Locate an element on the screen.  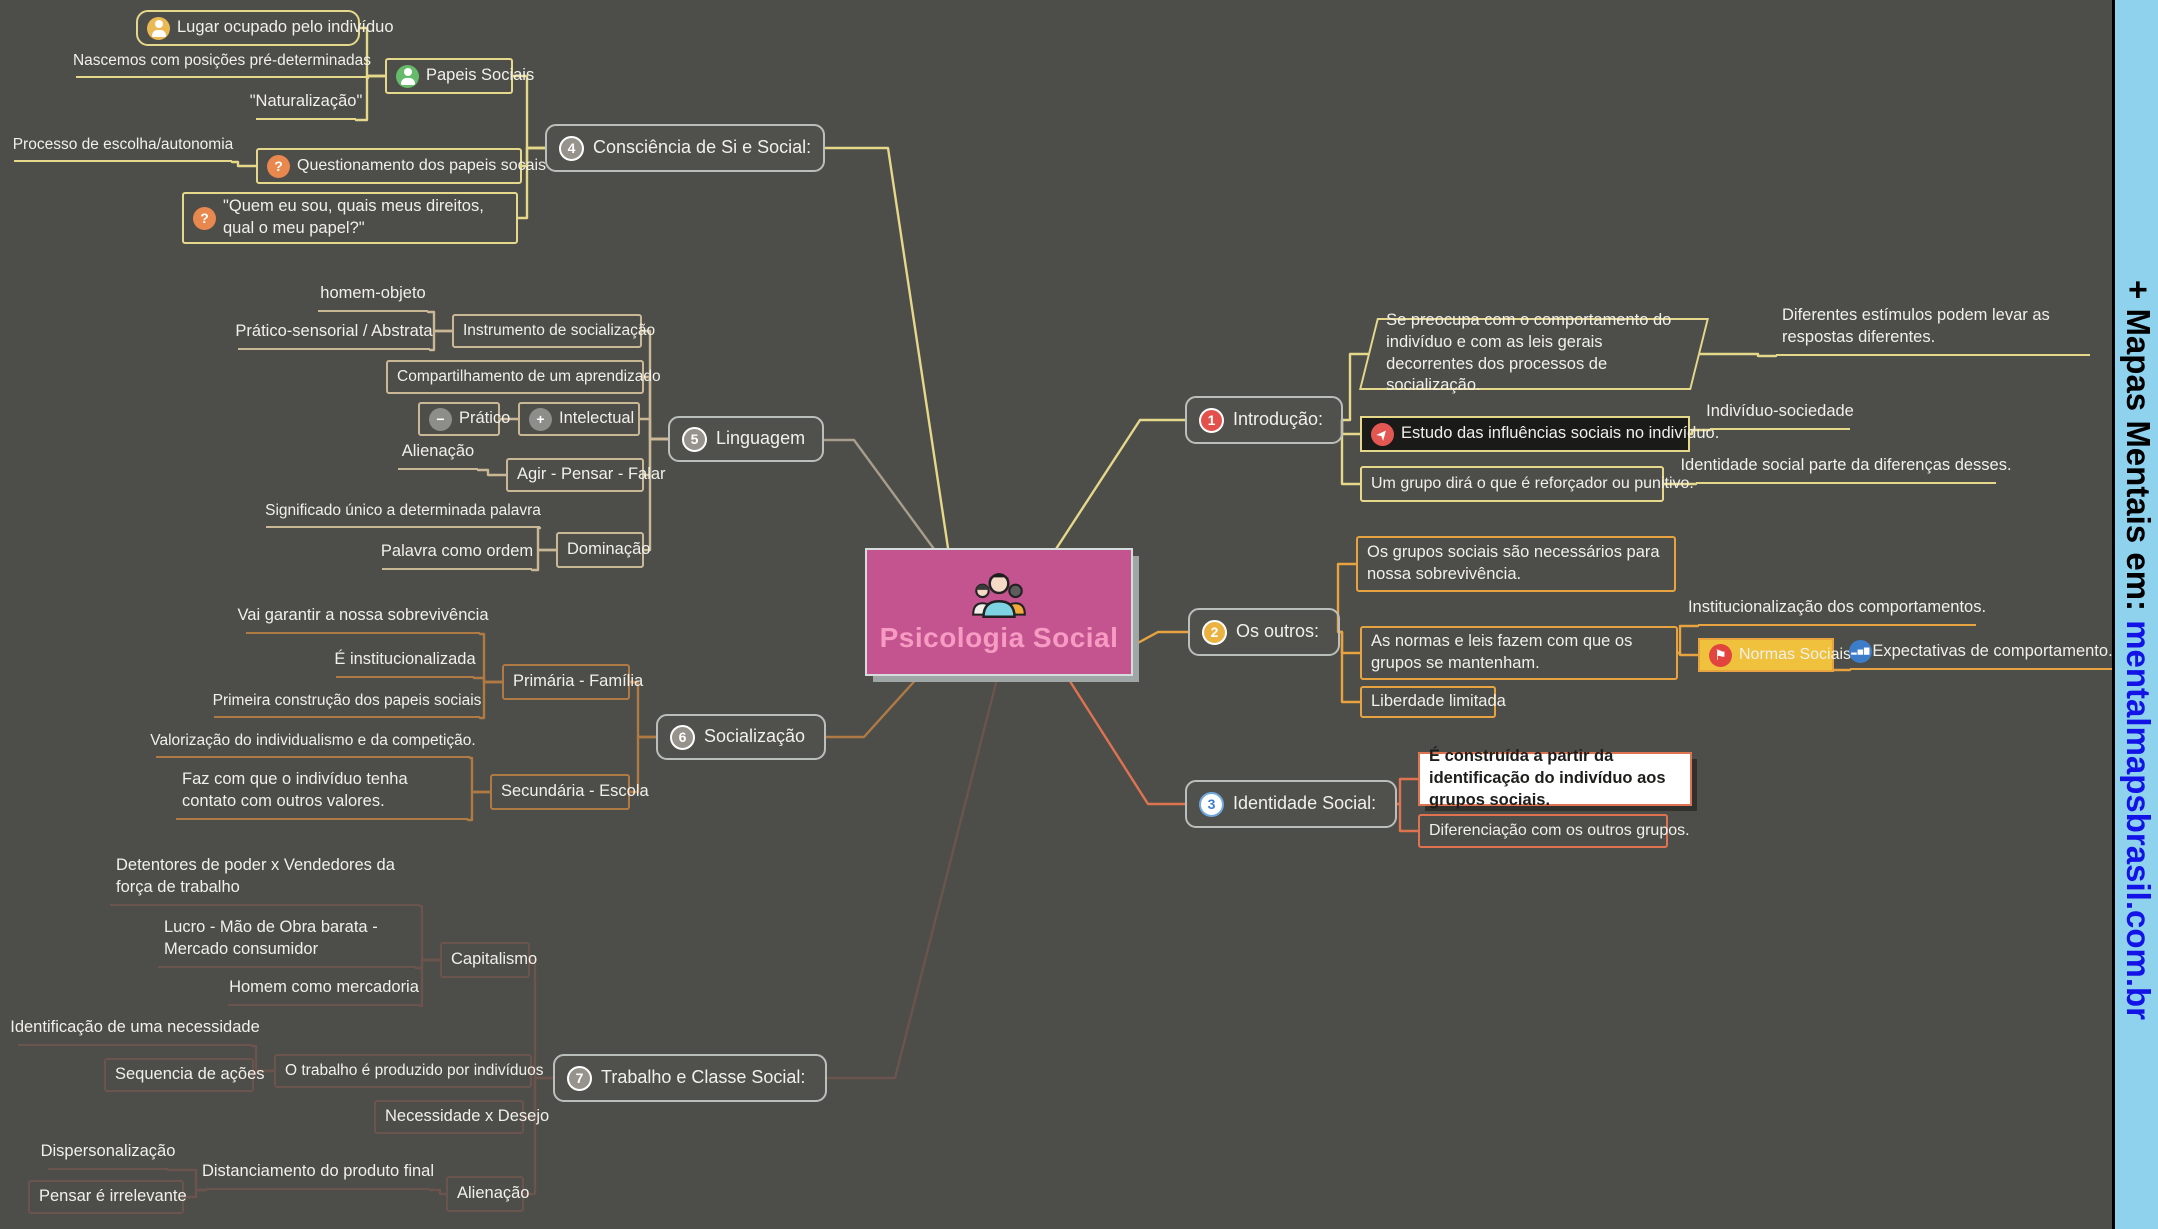
node-liberdade-label: Liberdade limitada is located at coordinates (1438, 701).